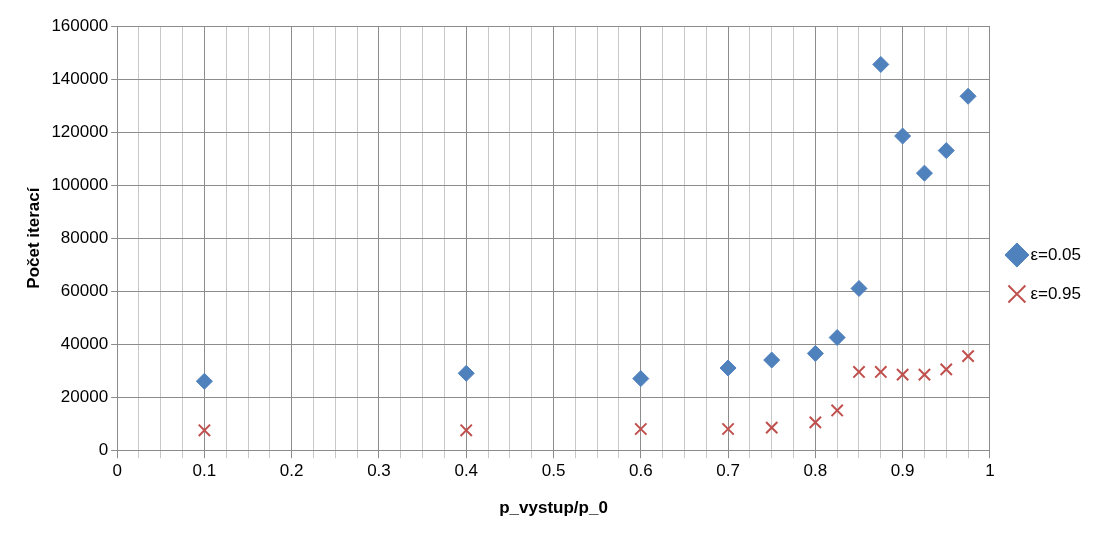 This screenshot has width=1101, height=533. Describe the element at coordinates (902, 471) in the screenshot. I see `x-tick-label: 0.9` at that location.